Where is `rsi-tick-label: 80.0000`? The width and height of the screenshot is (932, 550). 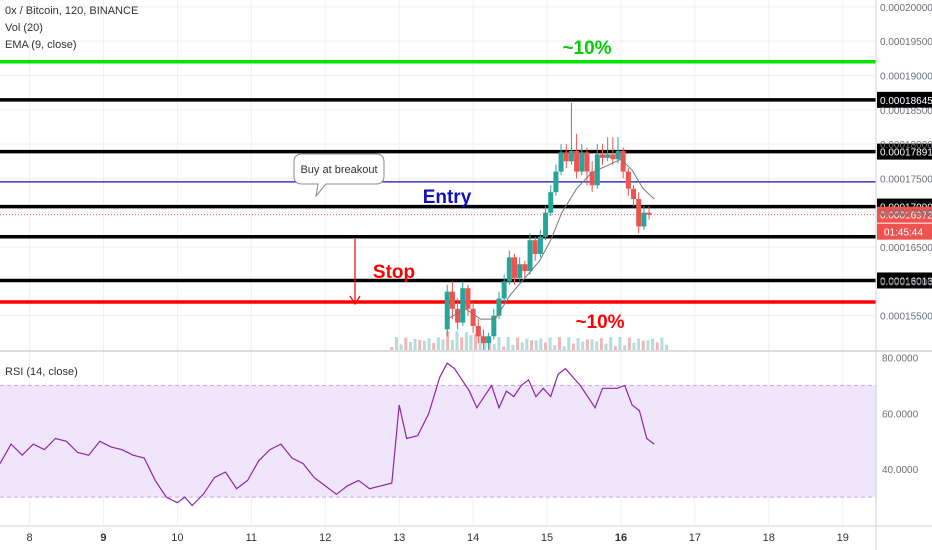
rsi-tick-label: 80.0000 is located at coordinates (900, 359).